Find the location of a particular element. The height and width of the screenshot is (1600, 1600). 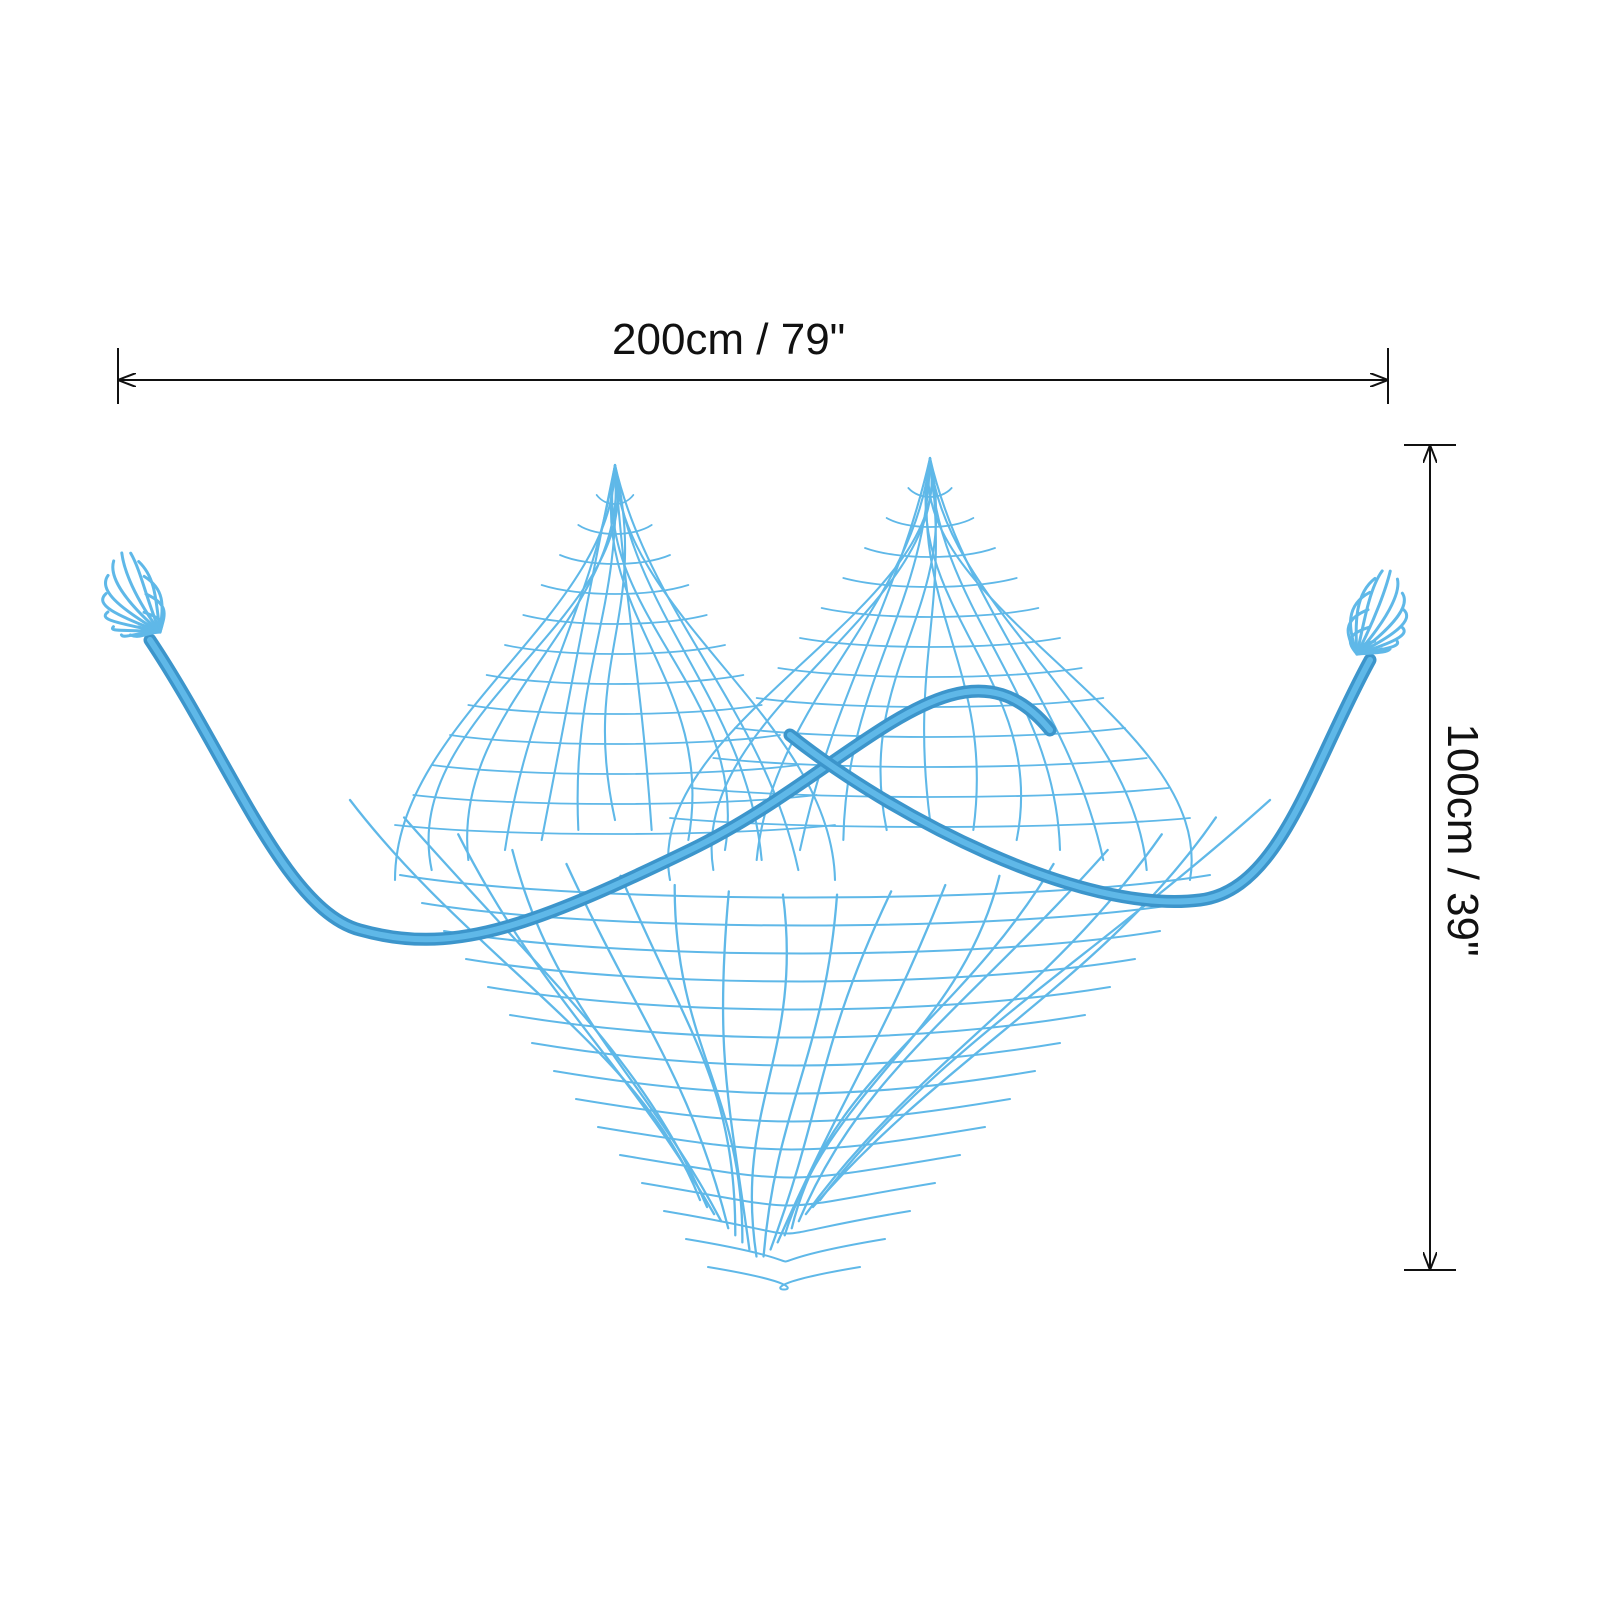

height-measurement-label: 100cm / 39" is located at coordinates (1462, 840).